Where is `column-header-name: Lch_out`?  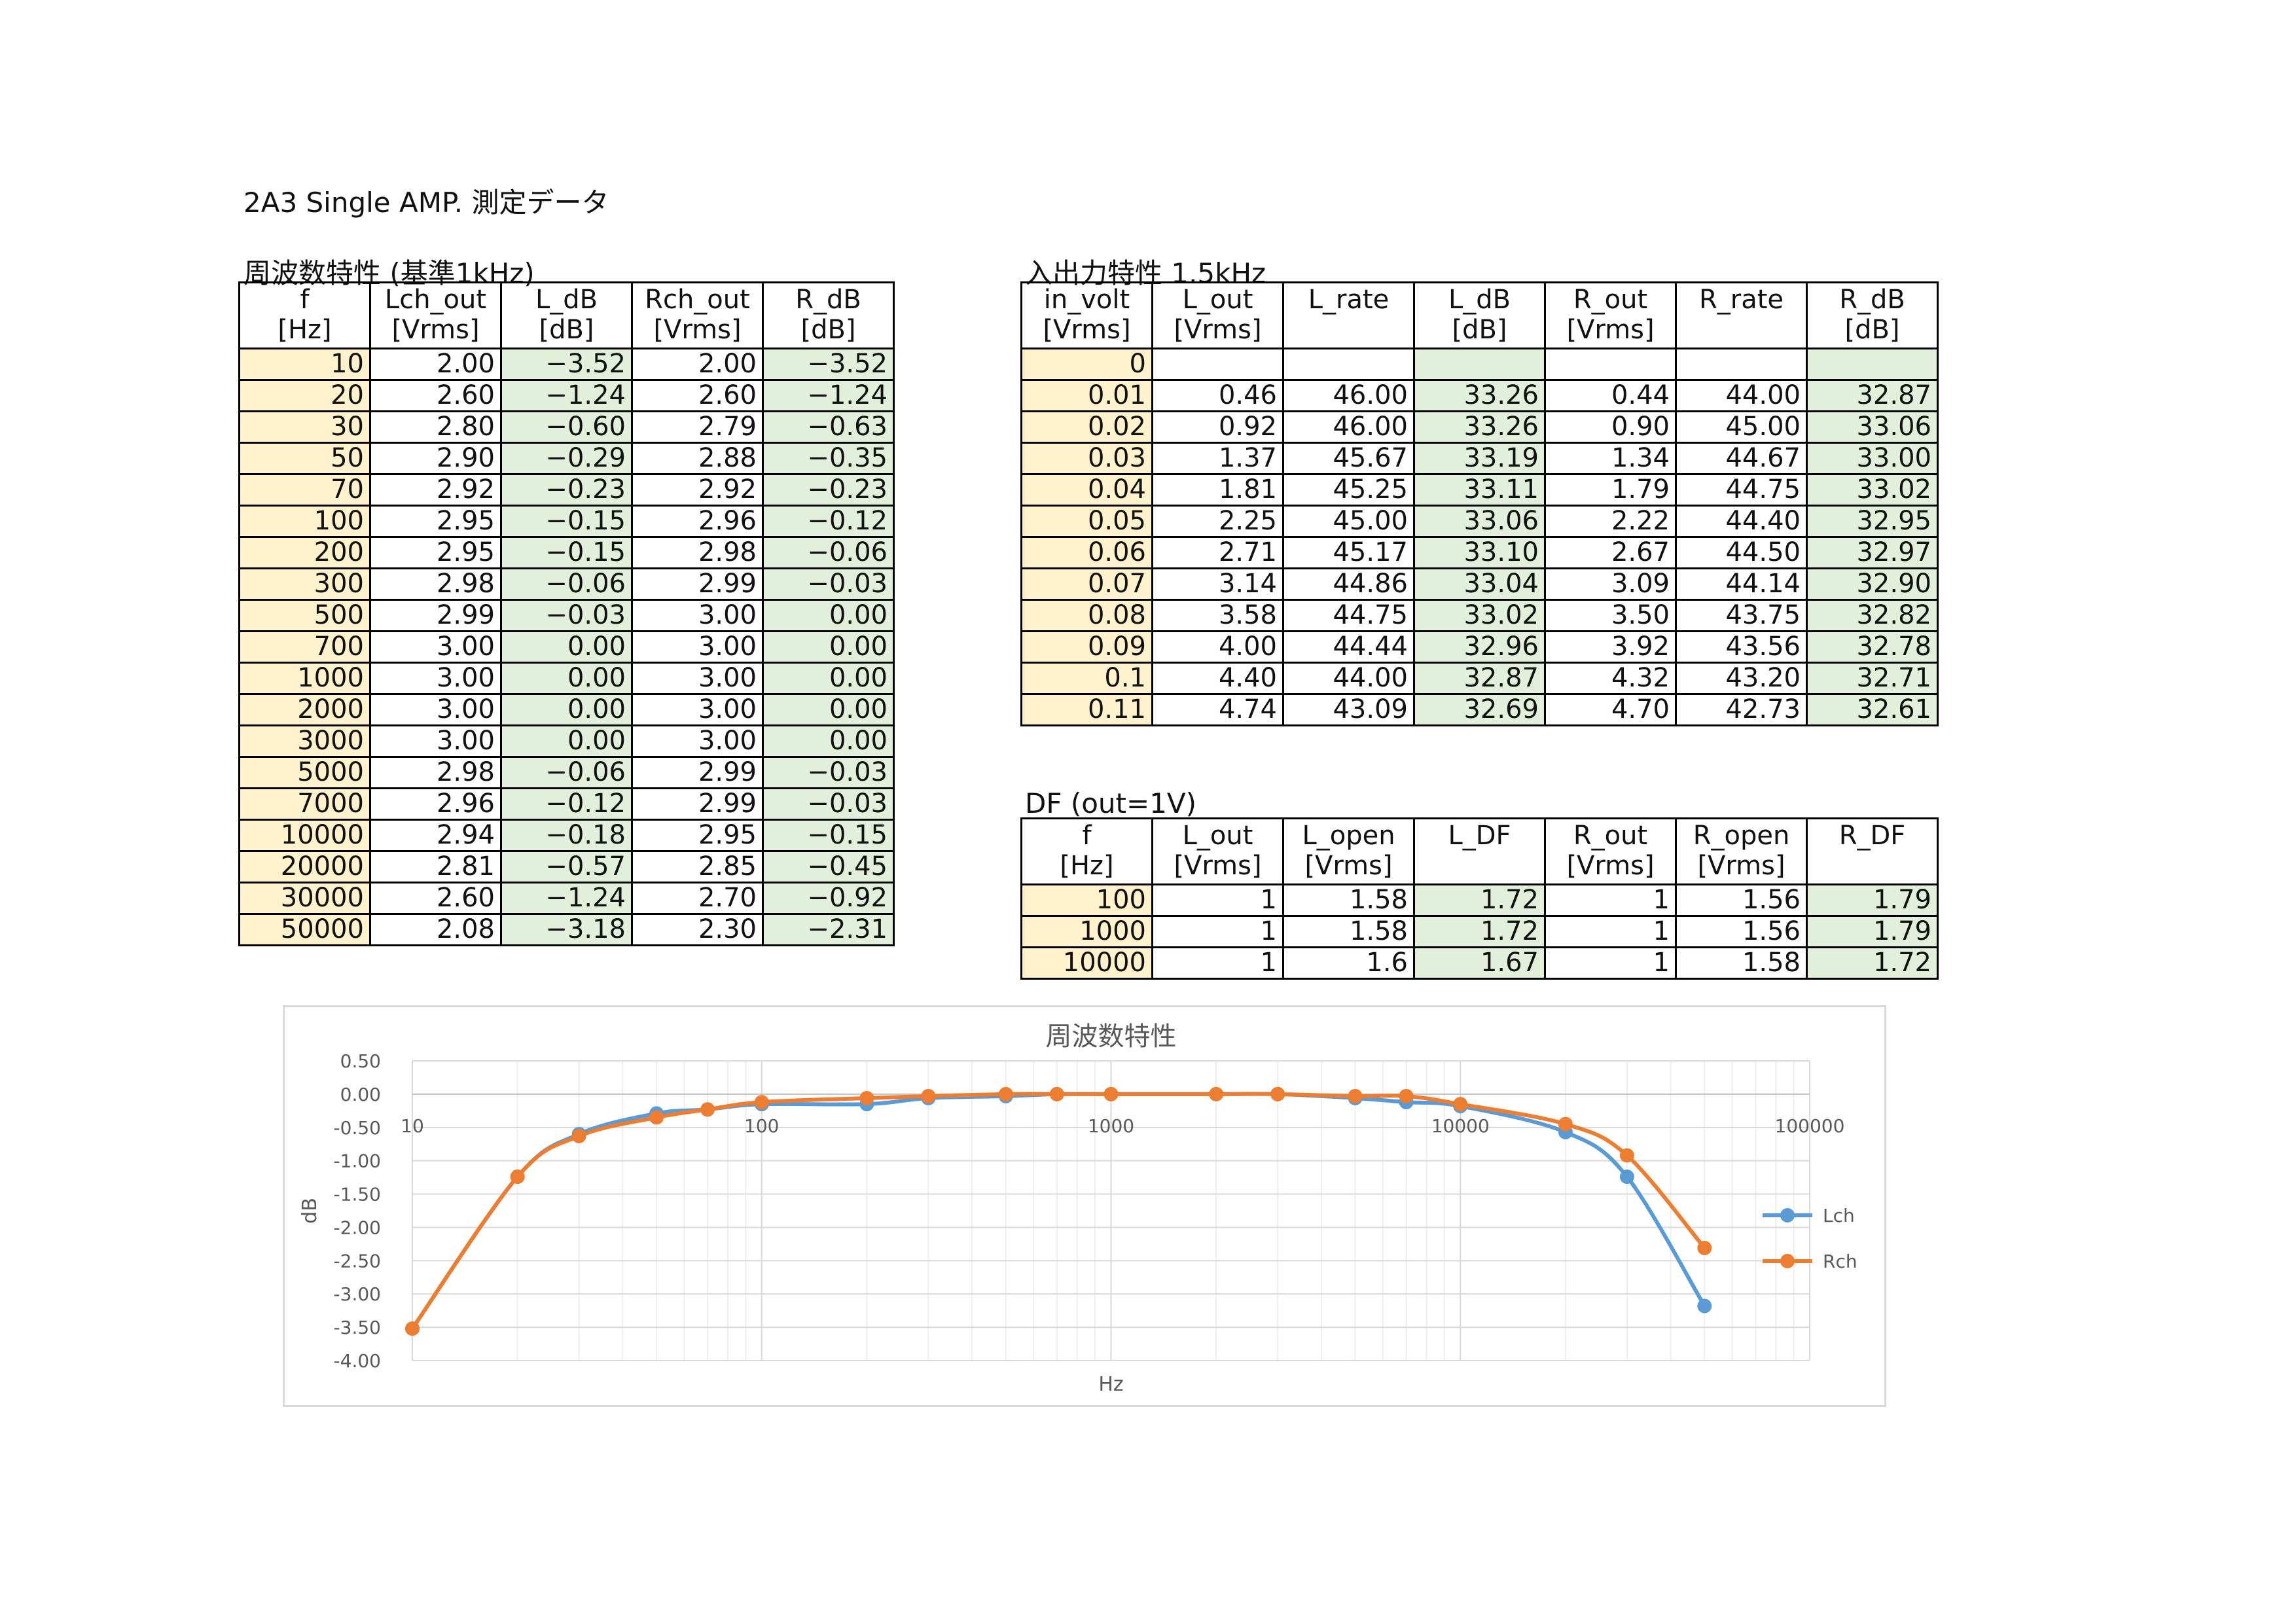 column-header-name: Lch_out is located at coordinates (435, 300).